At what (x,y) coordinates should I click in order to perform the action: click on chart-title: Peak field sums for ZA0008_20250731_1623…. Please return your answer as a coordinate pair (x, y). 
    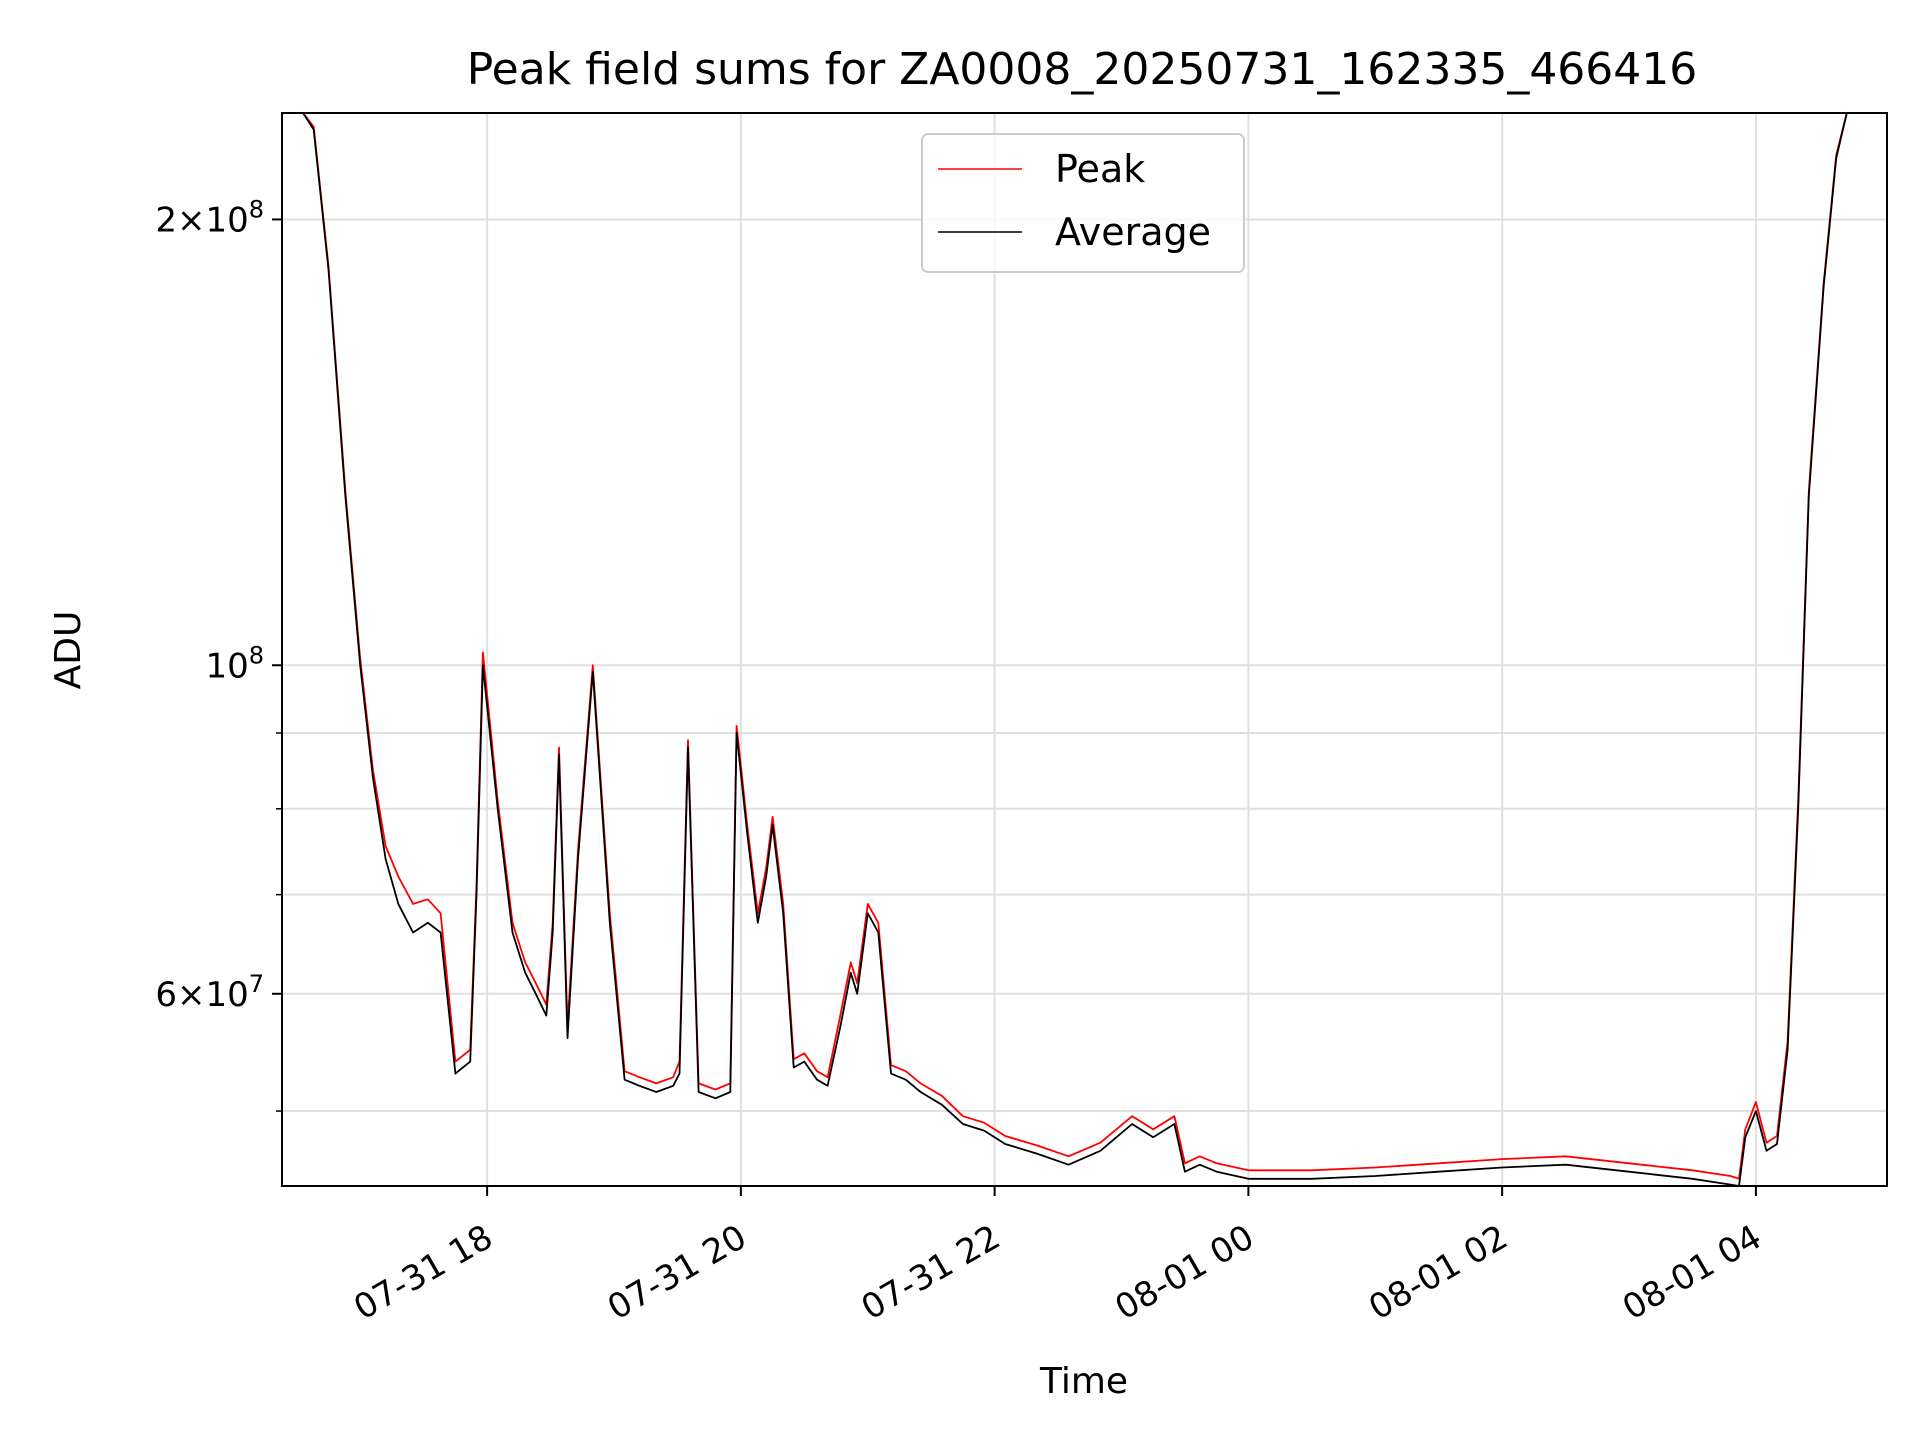
    Looking at the image, I should click on (1082, 69).